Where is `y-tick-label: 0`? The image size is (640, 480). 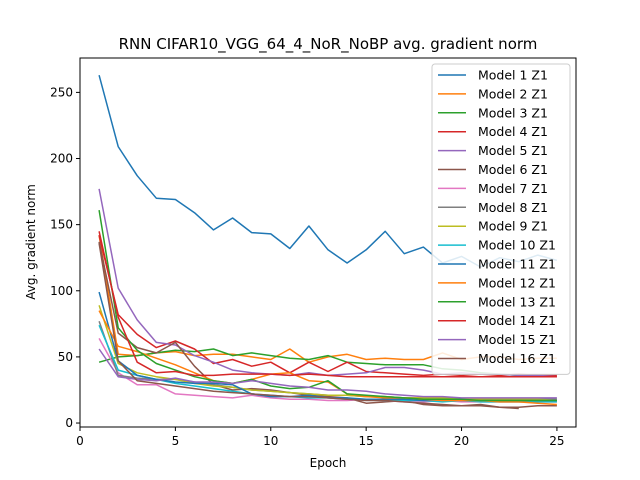 y-tick-label: 0 is located at coordinates (69, 423).